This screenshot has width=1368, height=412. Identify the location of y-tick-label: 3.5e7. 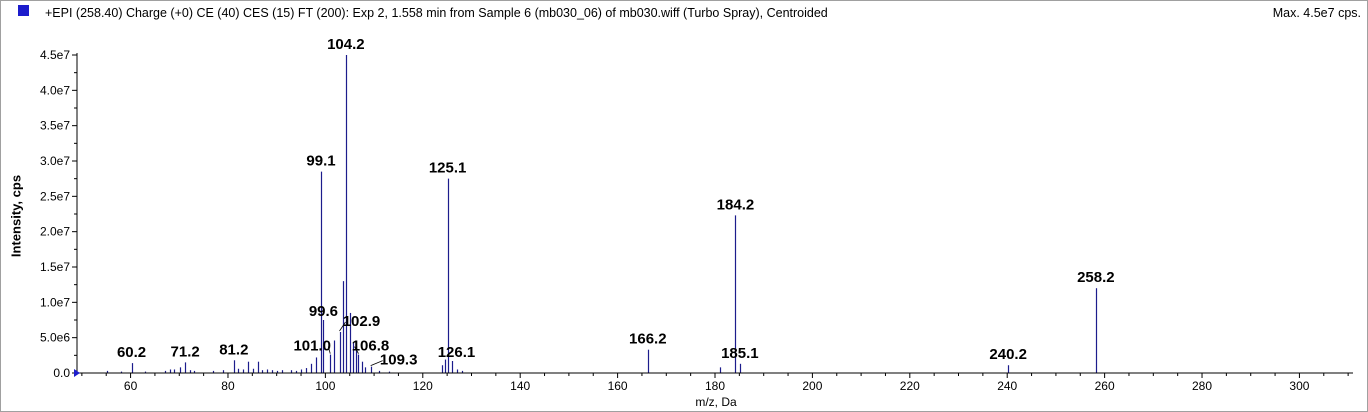
(55, 126).